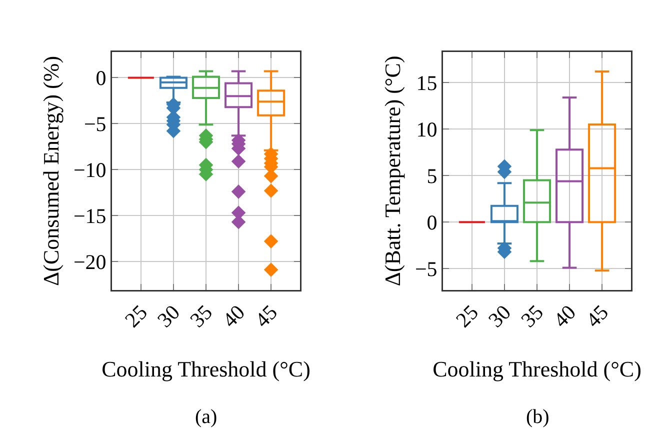 This screenshot has height=443, width=655. Describe the element at coordinates (51, 171) in the screenshot. I see `y-axis-title: Δ(Consumed Energy) (%)` at that location.